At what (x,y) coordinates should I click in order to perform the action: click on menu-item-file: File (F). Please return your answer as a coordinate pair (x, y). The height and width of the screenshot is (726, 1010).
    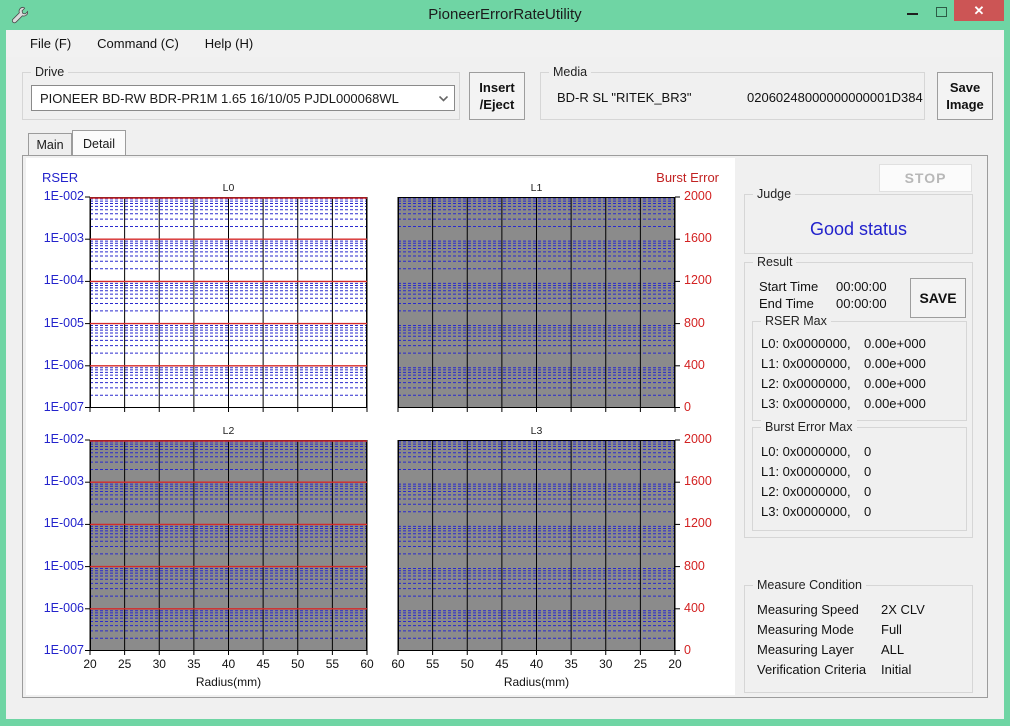
    Looking at the image, I should click on (51, 43).